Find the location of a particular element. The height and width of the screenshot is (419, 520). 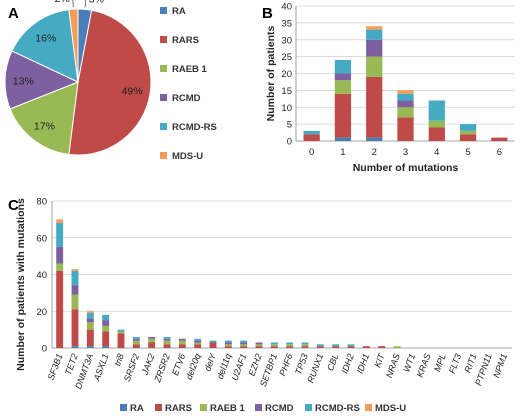

bar-c-u2af1-rcmd is located at coordinates (244, 343).